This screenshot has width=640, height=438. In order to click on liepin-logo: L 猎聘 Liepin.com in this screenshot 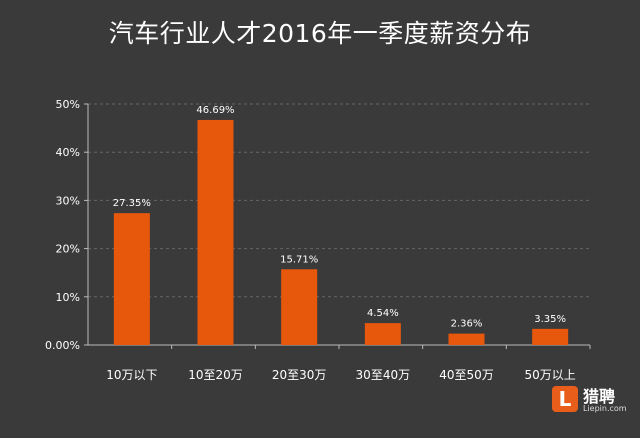, I will do `click(595, 400)`.